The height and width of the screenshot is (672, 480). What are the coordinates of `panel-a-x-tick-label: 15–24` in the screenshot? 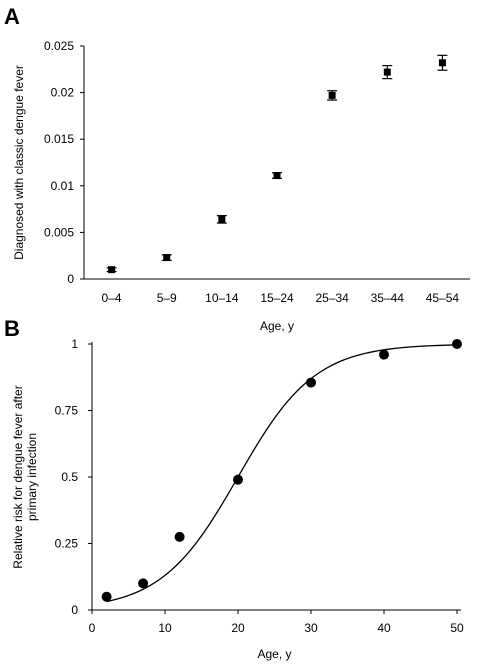 It's located at (277, 298).